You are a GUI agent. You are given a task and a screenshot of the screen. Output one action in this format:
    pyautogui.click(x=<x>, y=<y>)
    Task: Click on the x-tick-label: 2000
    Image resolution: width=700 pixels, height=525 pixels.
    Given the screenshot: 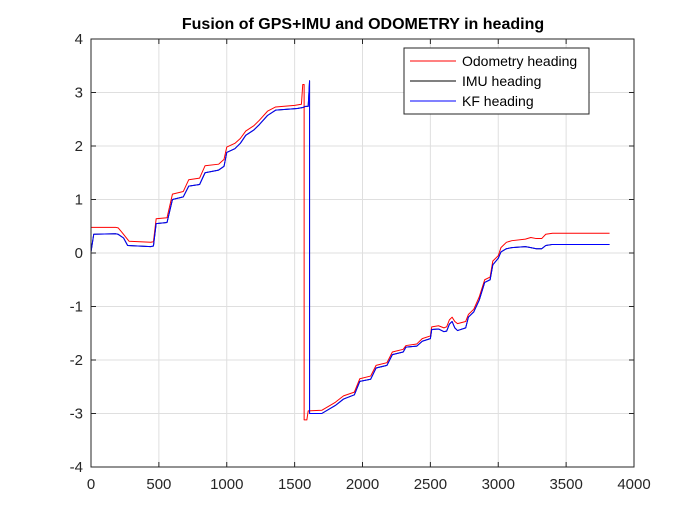 What is the action you would take?
    pyautogui.click(x=362, y=484)
    